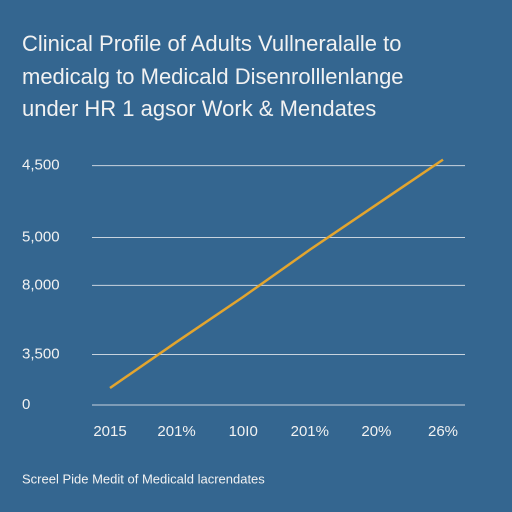 This screenshot has width=512, height=512. Describe the element at coordinates (41, 353) in the screenshot. I see `y-tick-label: 3,500` at that location.